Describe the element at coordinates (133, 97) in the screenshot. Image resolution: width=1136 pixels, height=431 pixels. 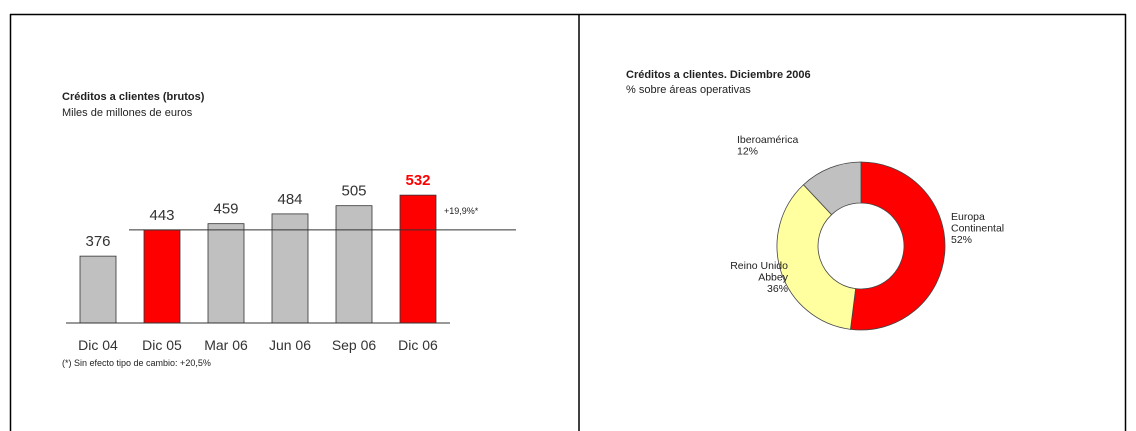
I see `bar-title: Créditos a clientes (brutos)` at that location.